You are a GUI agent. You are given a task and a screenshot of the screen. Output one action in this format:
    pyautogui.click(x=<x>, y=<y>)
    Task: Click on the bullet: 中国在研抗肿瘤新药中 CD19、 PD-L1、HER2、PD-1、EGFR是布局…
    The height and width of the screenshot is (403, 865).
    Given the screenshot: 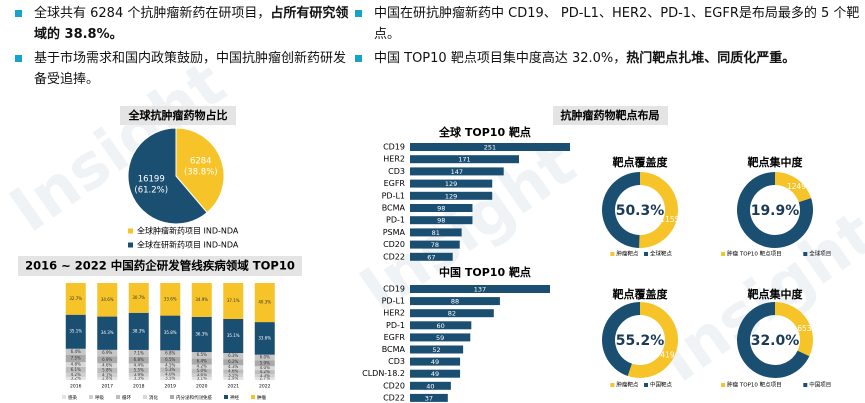 What is the action you would take?
    pyautogui.click(x=608, y=24)
    